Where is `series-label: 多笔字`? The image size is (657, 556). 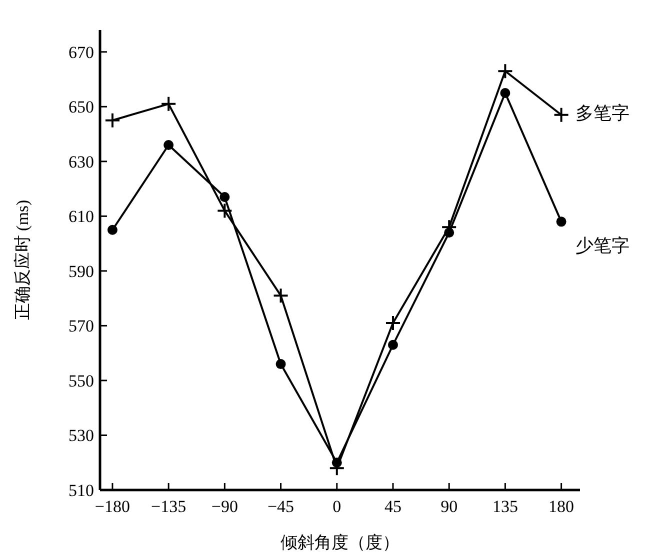
series-label: 多笔字 is located at coordinates (602, 113).